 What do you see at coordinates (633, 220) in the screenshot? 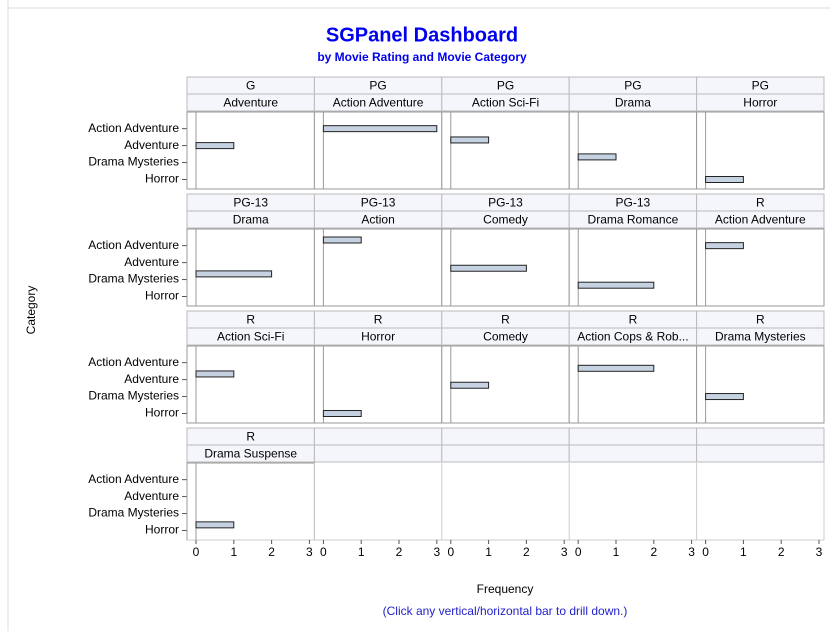
I see `panel-category: Drama Romance` at bounding box center [633, 220].